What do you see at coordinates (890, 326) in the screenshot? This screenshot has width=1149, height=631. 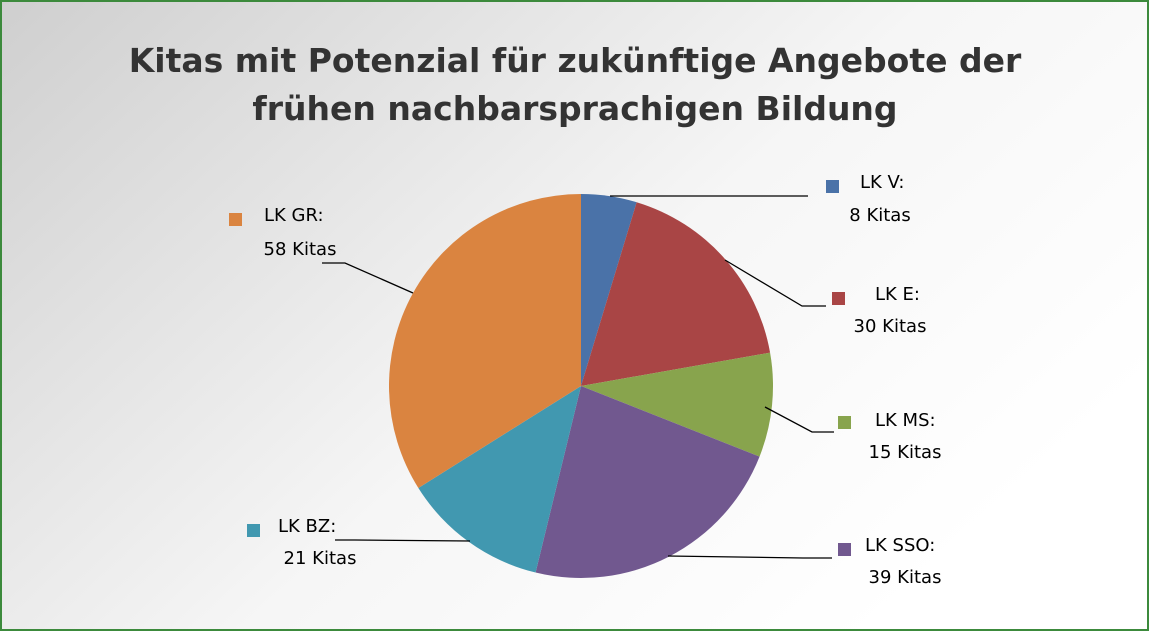 I see `value-label: 30 Kitas` at bounding box center [890, 326].